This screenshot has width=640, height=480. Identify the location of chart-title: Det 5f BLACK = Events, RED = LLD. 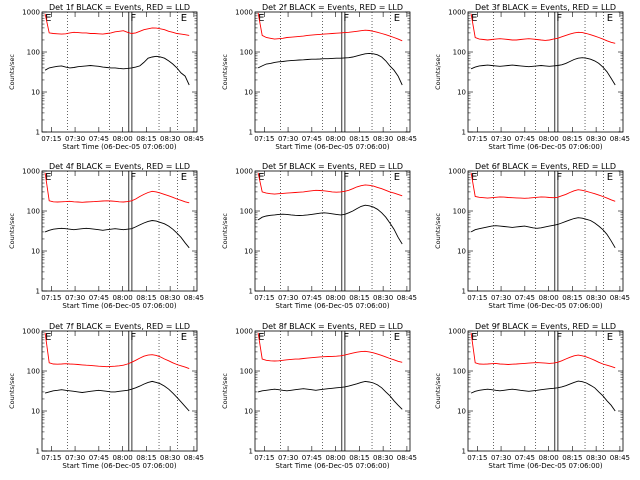
(332, 166).